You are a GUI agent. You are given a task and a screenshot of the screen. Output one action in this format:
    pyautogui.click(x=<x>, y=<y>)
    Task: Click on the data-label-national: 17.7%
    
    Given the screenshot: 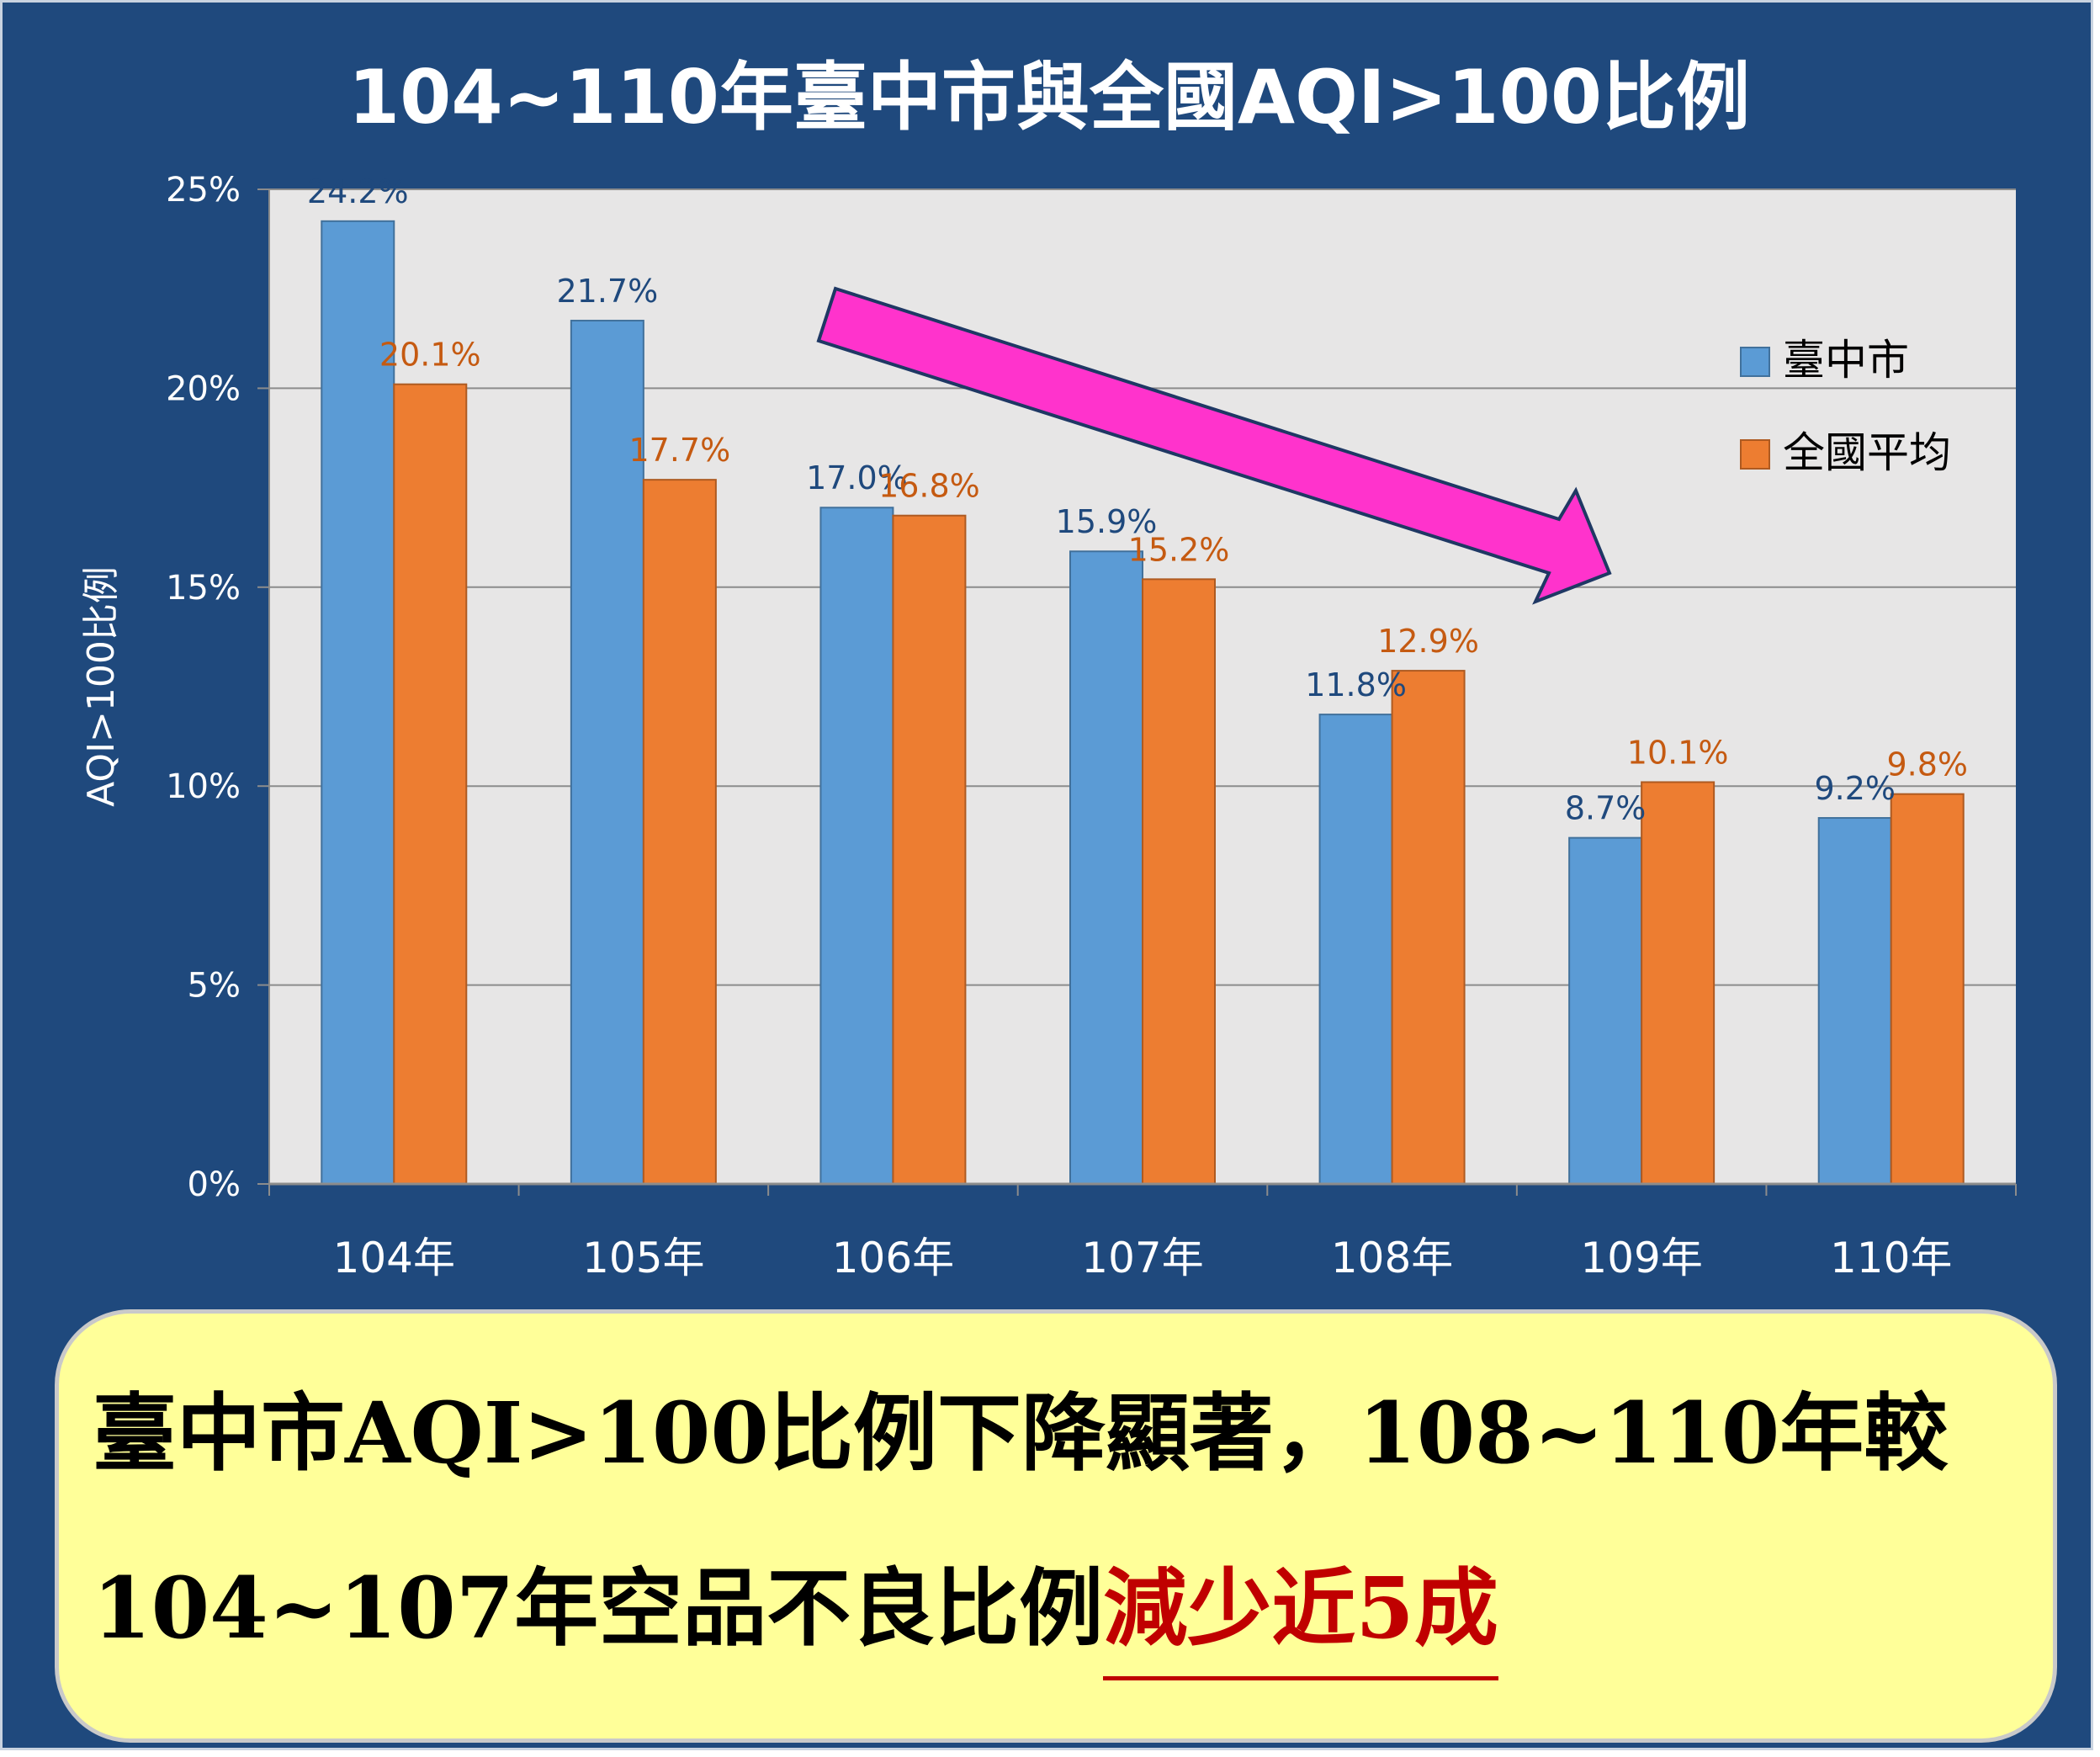 What is the action you would take?
    pyautogui.click(x=679, y=450)
    